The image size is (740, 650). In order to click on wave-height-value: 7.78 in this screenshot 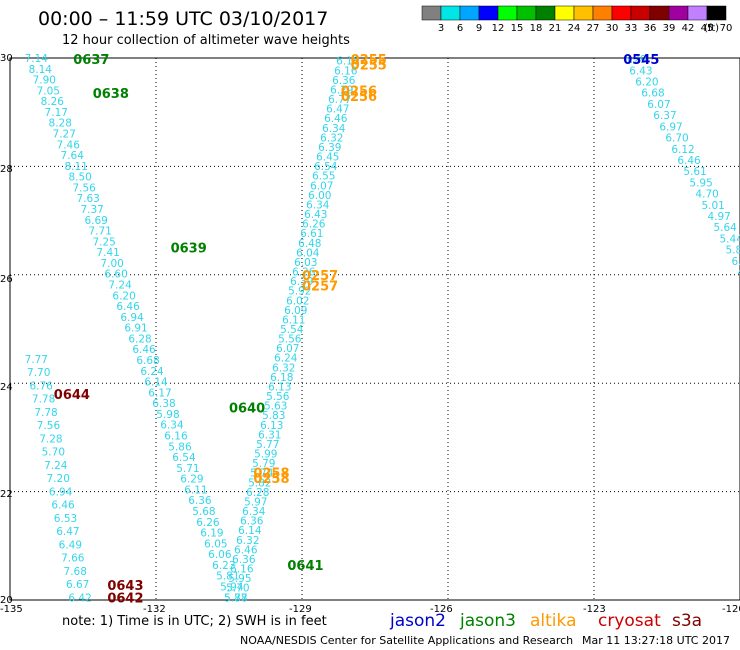, I will do `click(45, 413)`.